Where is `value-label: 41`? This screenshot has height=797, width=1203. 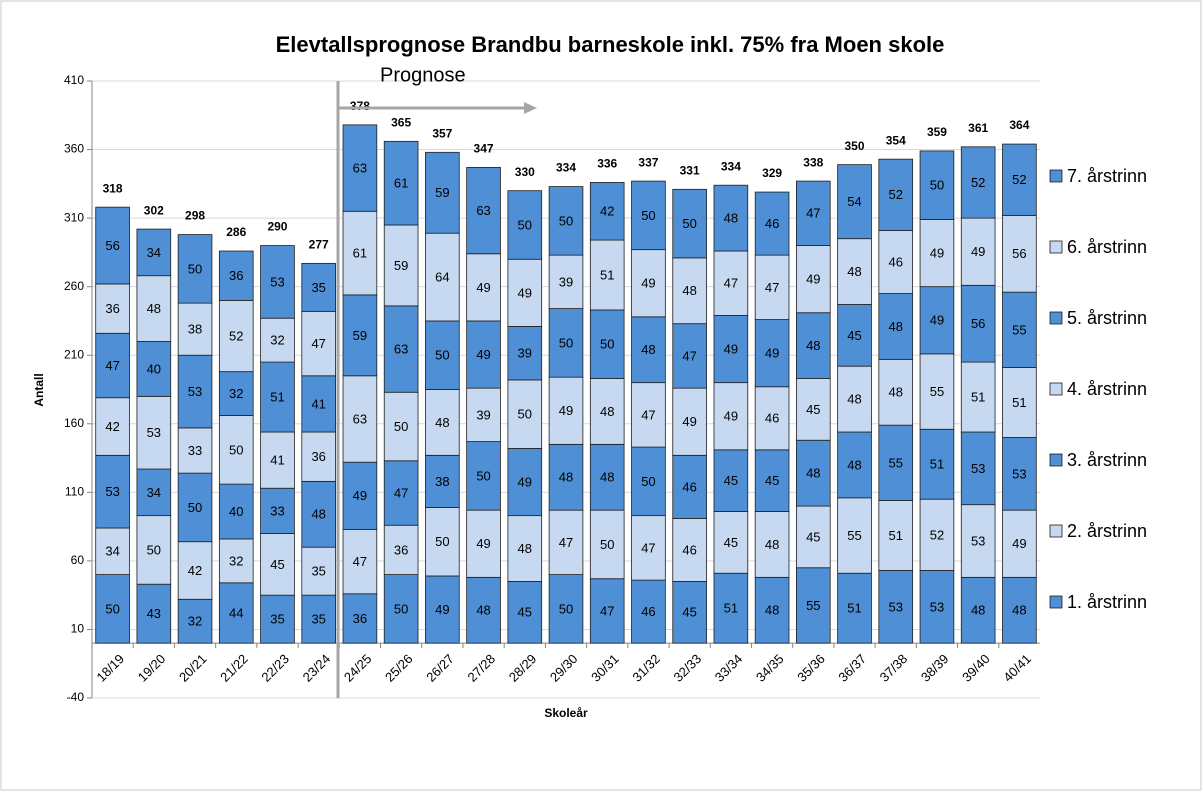 value-label: 41 is located at coordinates (277, 460).